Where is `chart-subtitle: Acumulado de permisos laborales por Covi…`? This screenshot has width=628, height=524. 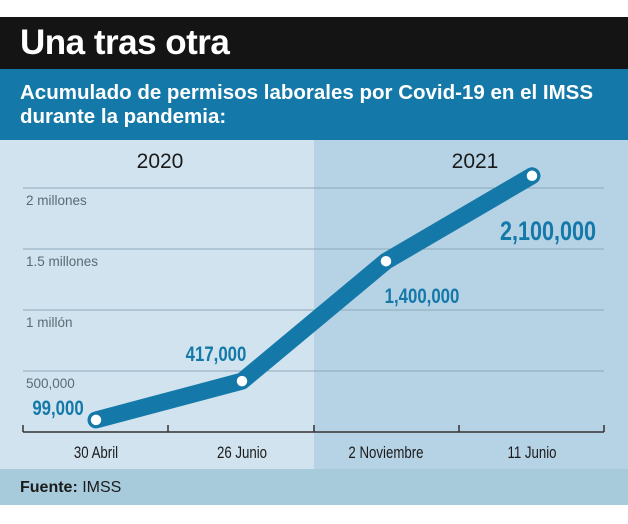 chart-subtitle: Acumulado de permisos laborales por Covi… is located at coordinates (307, 104).